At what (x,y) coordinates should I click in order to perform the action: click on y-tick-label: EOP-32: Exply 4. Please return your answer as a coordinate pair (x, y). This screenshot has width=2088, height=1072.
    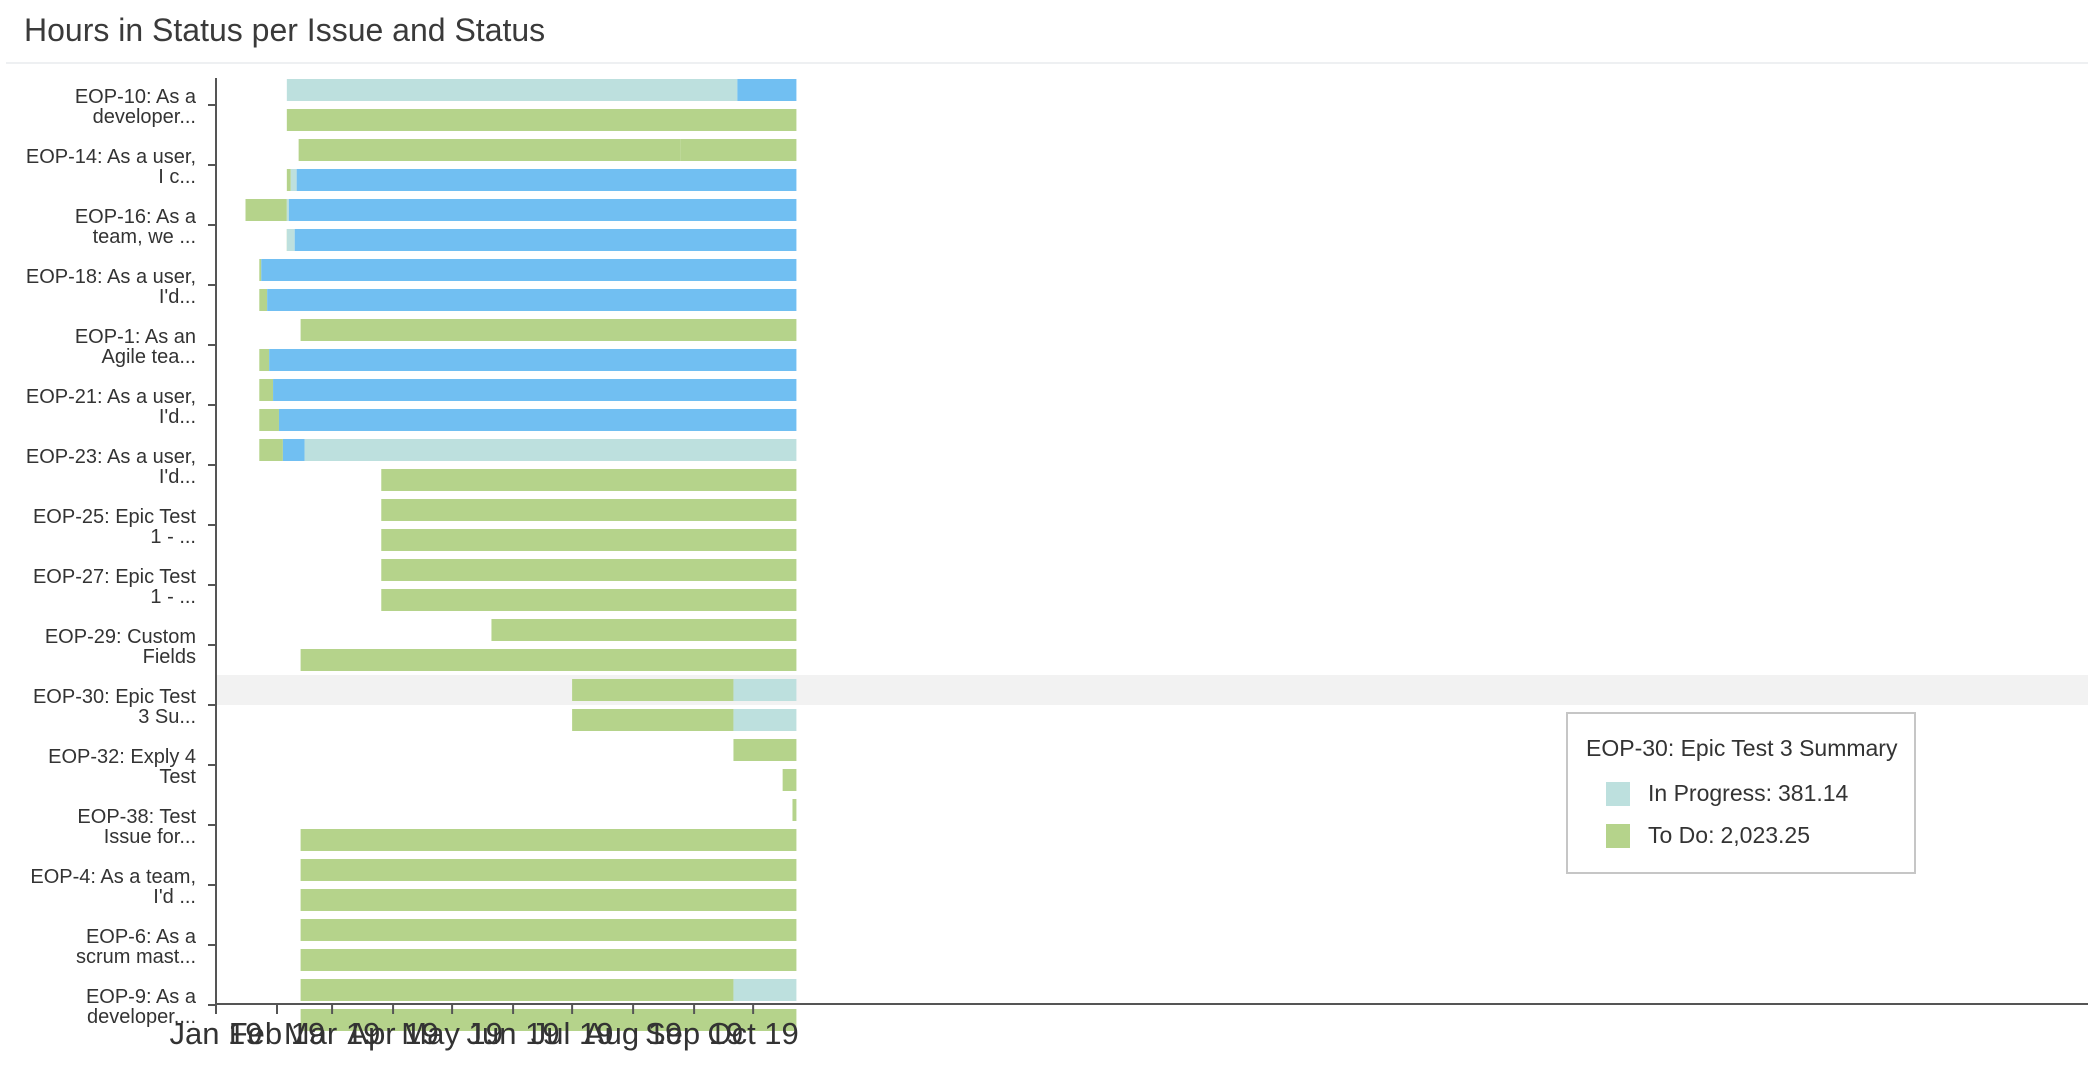
    Looking at the image, I should click on (122, 757).